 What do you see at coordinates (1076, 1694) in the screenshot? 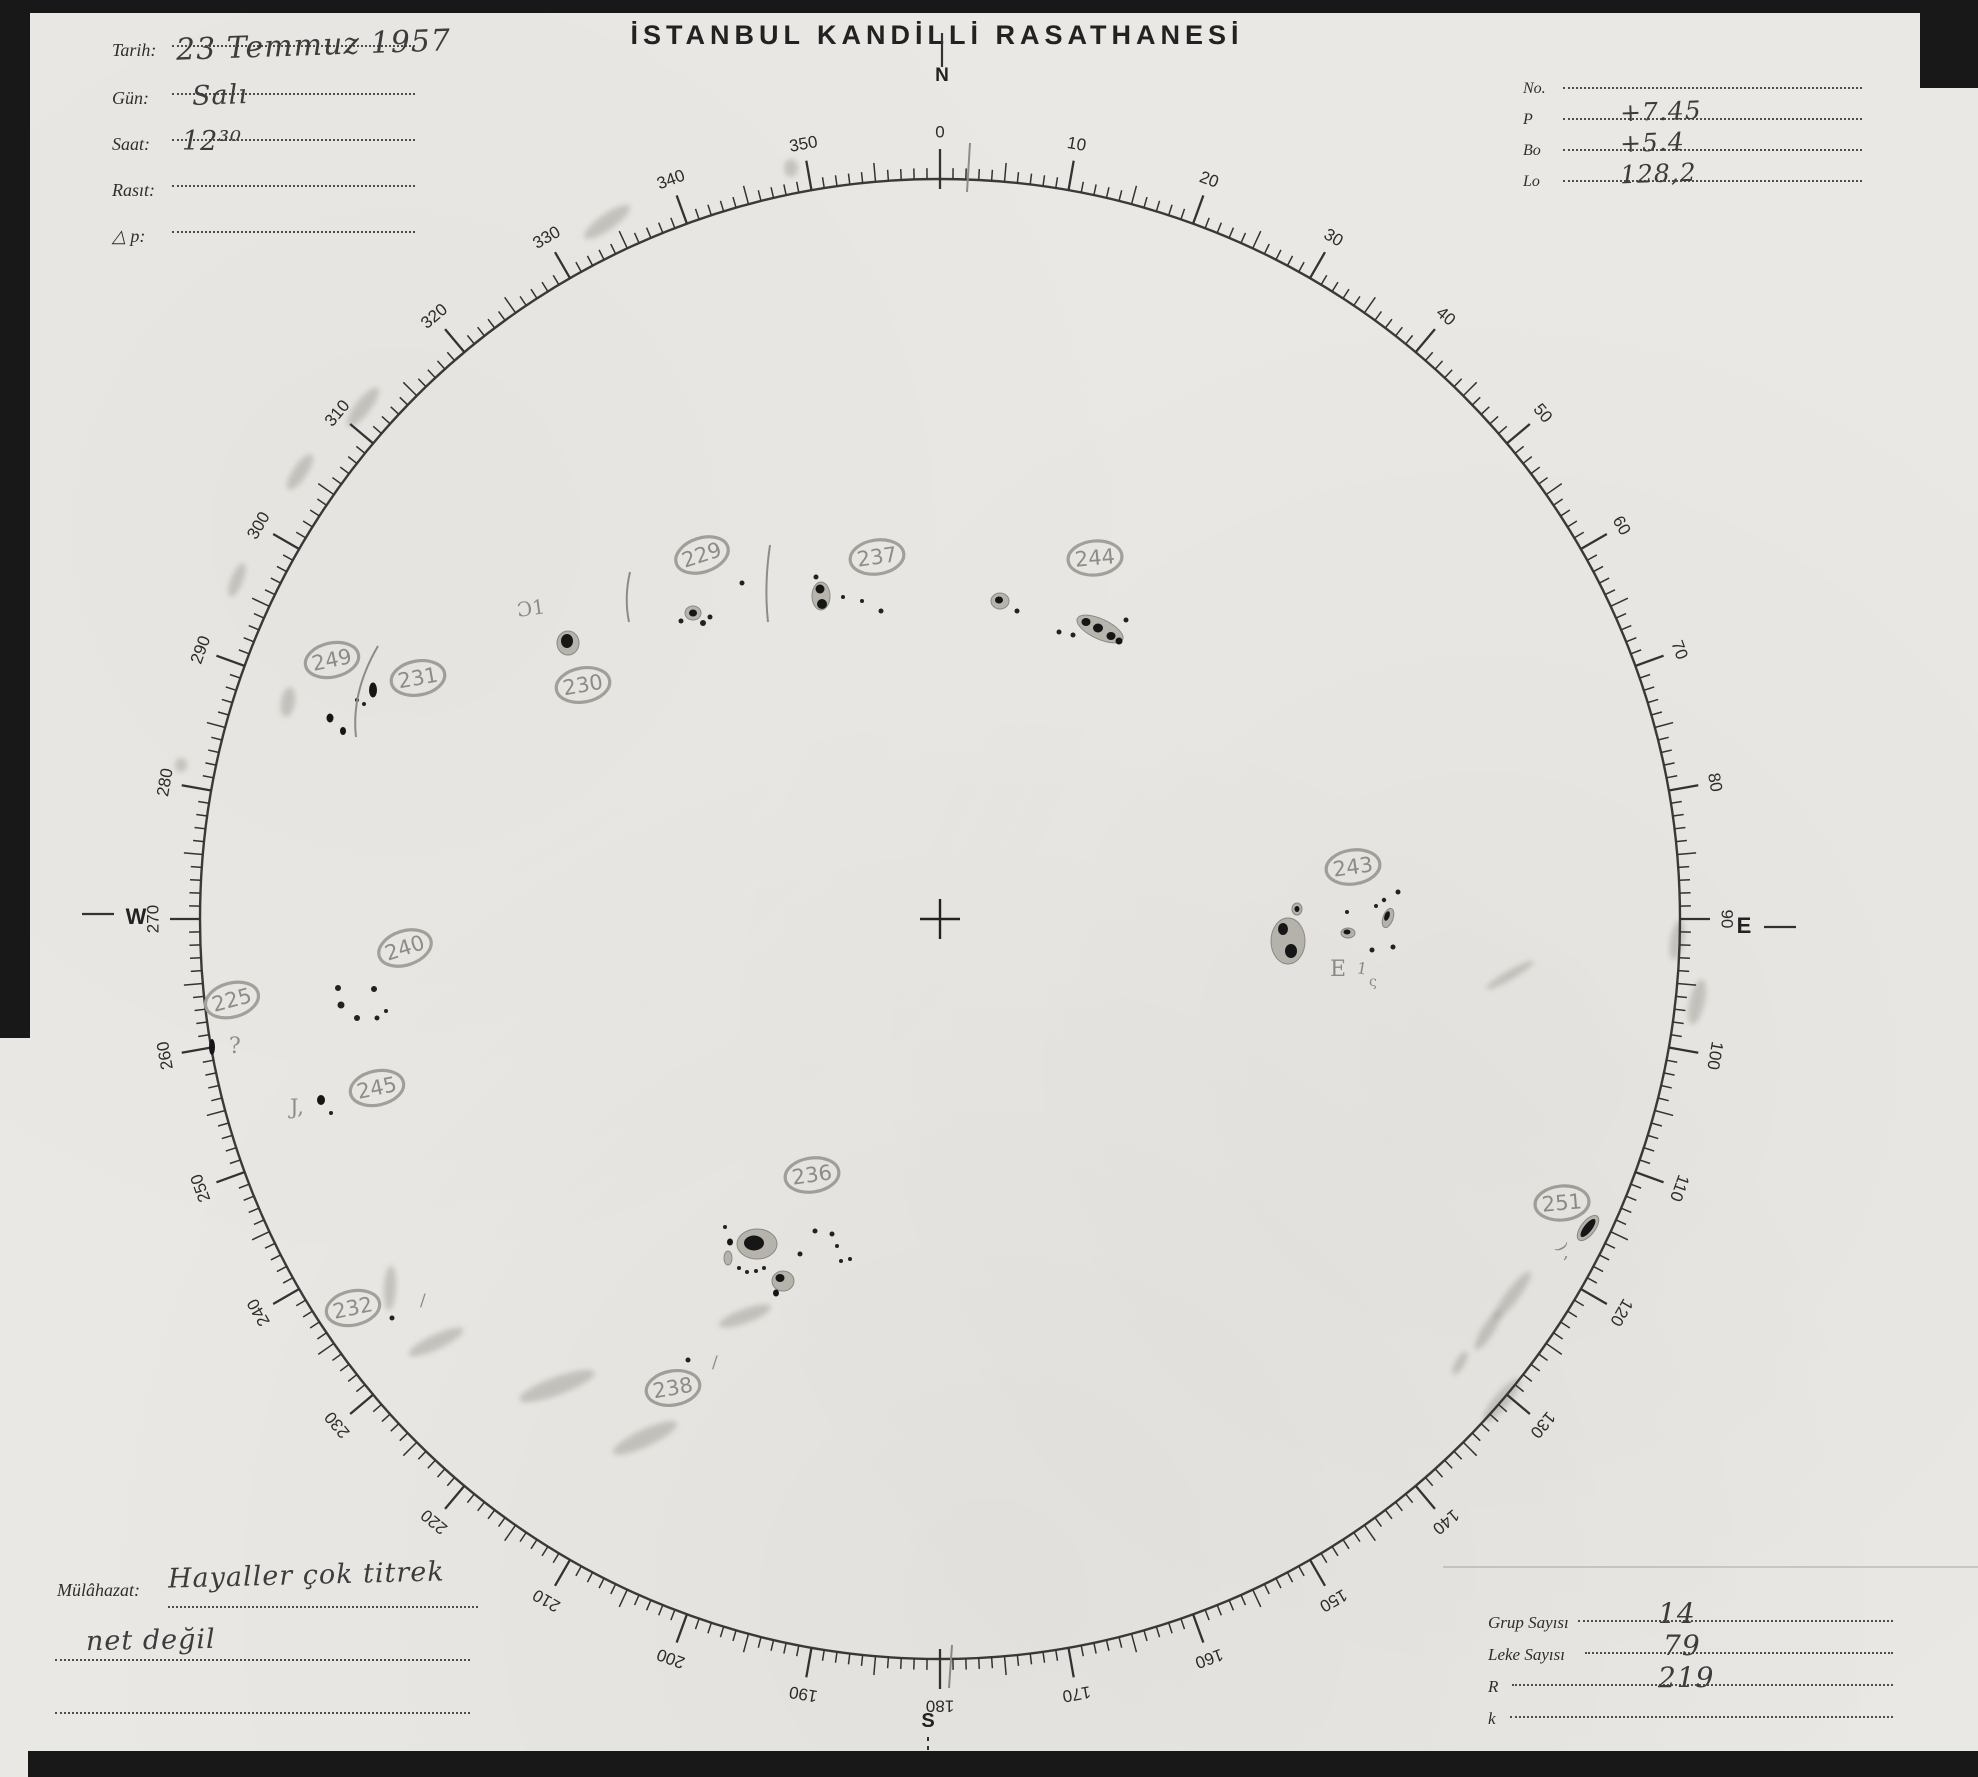
I see `degree-label: 170` at bounding box center [1076, 1694].